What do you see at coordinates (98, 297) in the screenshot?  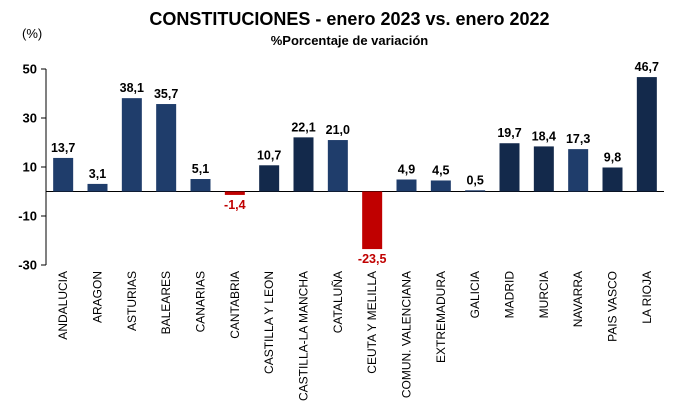 I see `x-category-label: ARAGON` at bounding box center [98, 297].